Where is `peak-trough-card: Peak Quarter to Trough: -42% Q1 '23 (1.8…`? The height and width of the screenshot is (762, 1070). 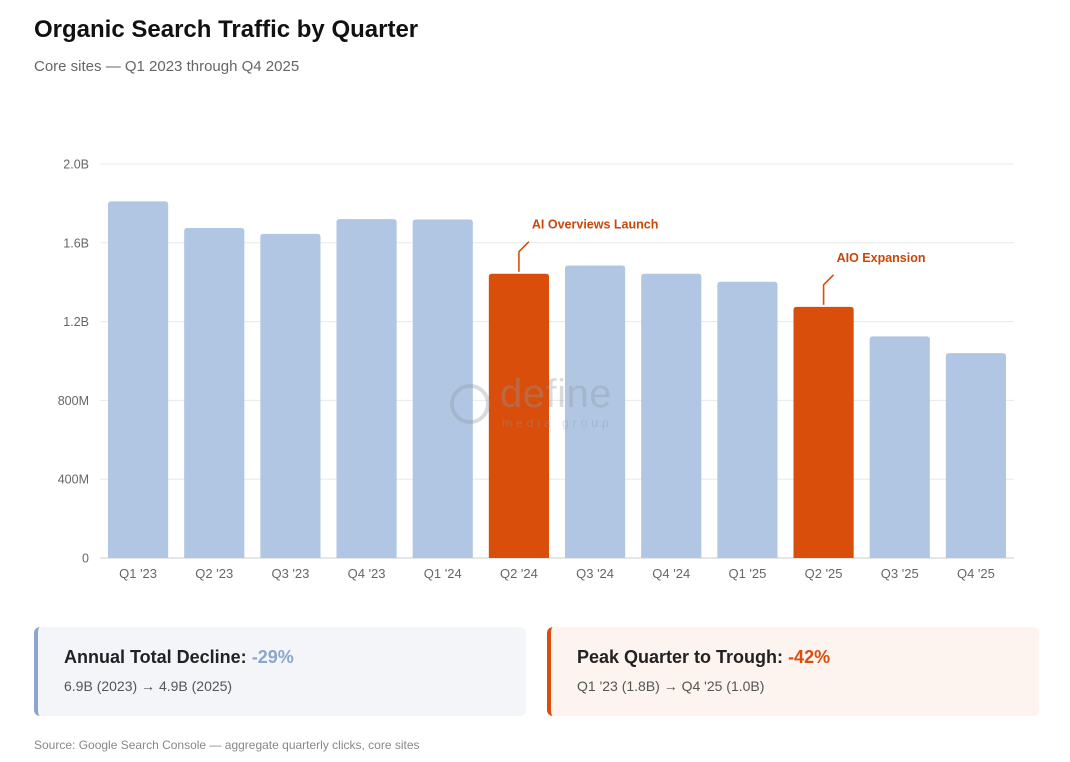 peak-trough-card: Peak Quarter to Trough: -42% Q1 '23 (1.8… is located at coordinates (793, 671).